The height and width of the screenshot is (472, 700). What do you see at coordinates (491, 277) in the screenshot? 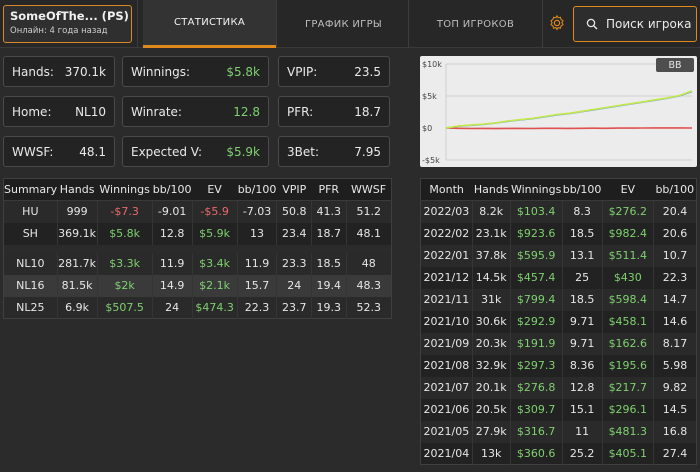
I see `table-cell: 14.5k` at bounding box center [491, 277].